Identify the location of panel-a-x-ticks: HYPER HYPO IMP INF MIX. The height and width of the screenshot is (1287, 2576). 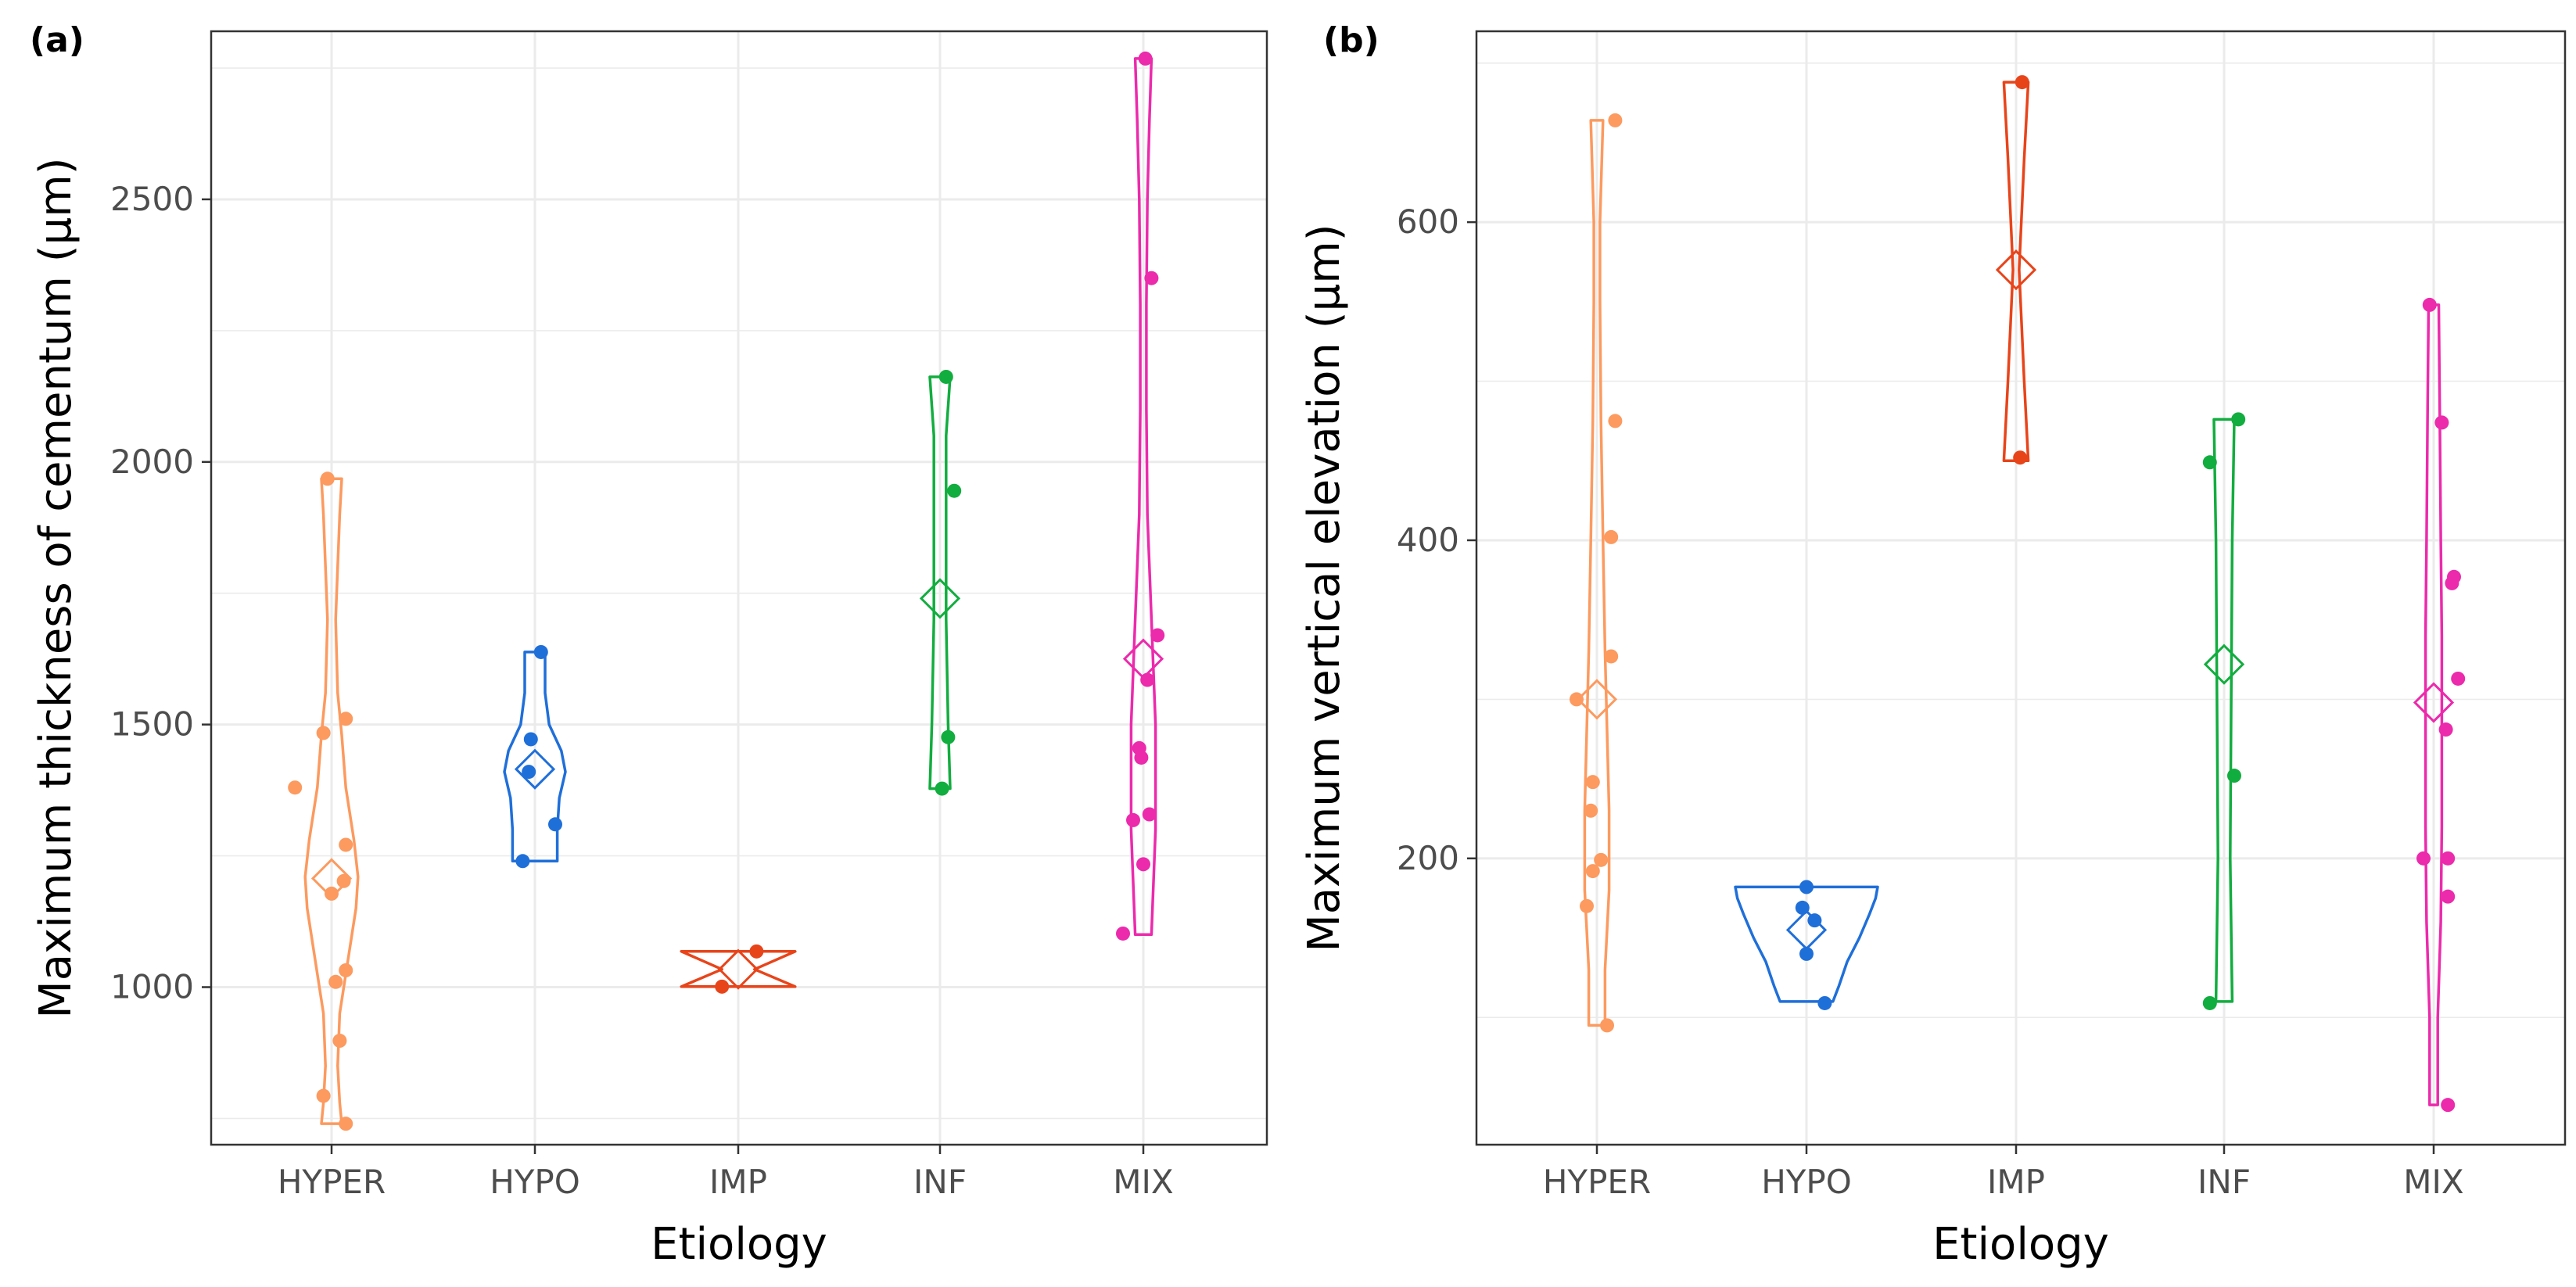
(726, 1173).